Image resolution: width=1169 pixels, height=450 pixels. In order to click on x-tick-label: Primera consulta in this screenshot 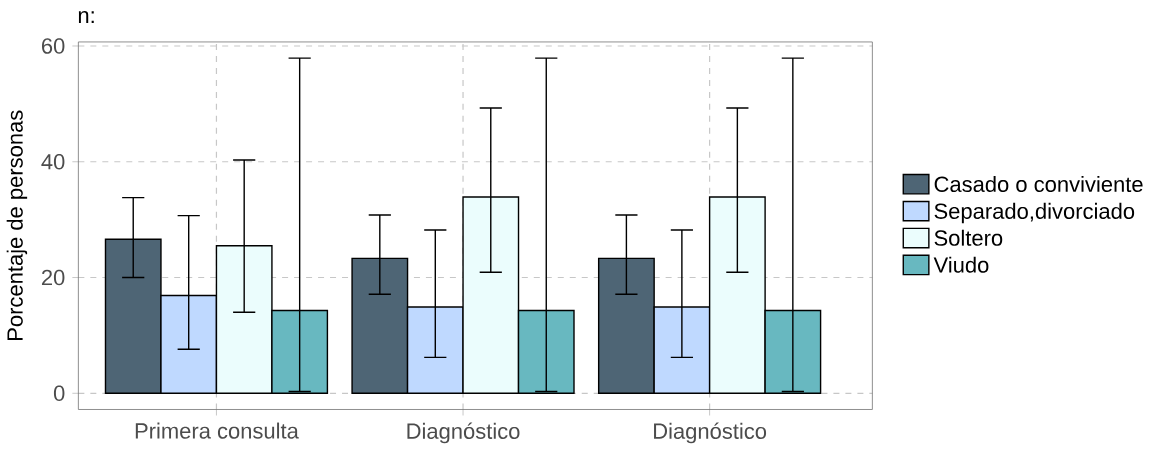, I will do `click(217, 430)`.